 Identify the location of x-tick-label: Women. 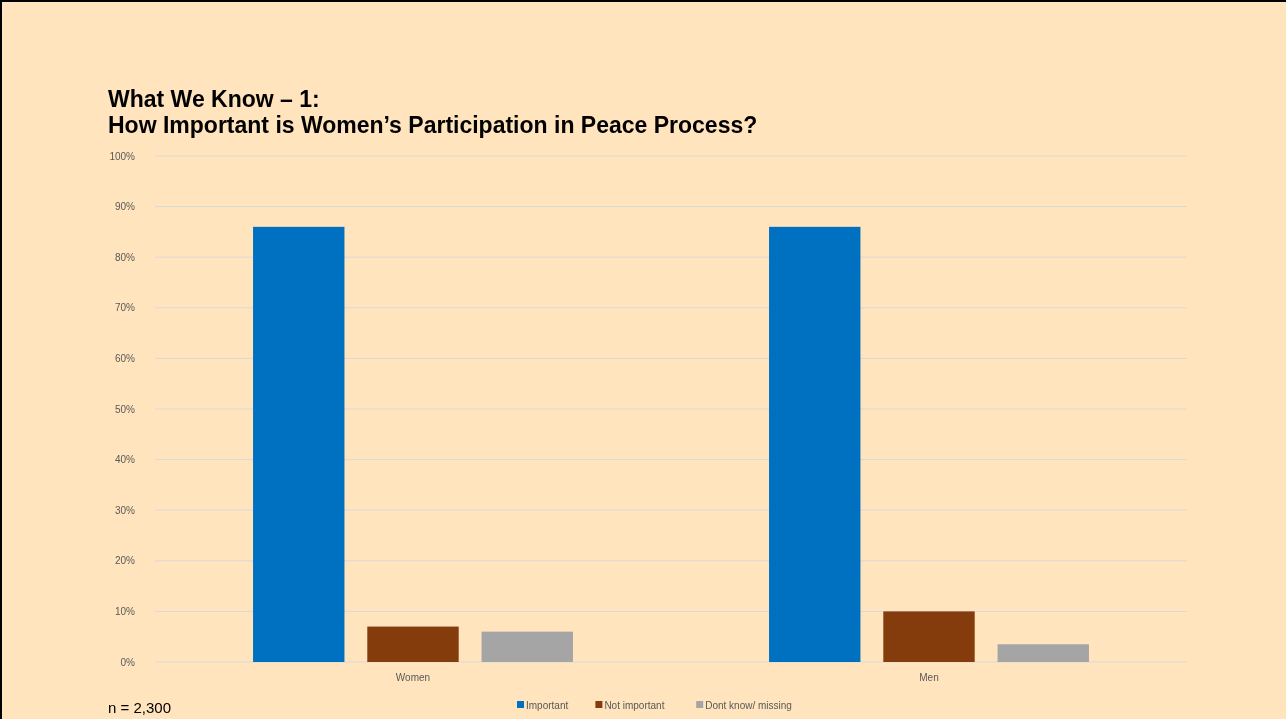
(413, 677).